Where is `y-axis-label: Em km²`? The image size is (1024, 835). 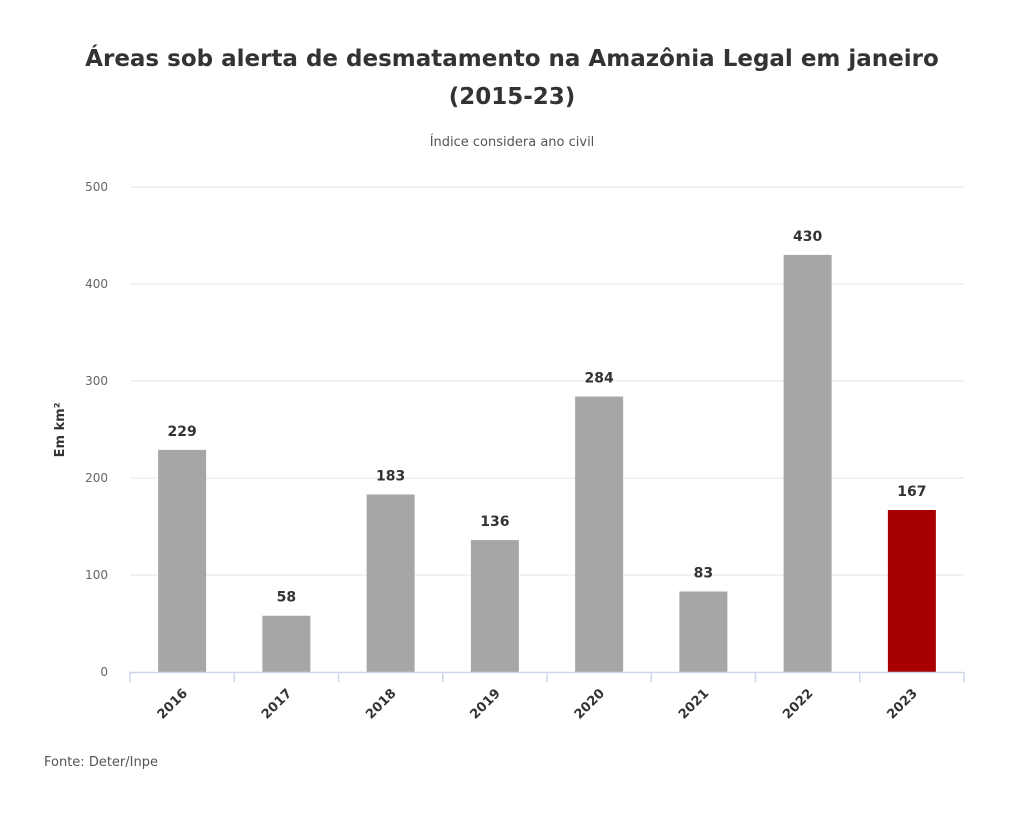 y-axis-label: Em km² is located at coordinates (60, 430).